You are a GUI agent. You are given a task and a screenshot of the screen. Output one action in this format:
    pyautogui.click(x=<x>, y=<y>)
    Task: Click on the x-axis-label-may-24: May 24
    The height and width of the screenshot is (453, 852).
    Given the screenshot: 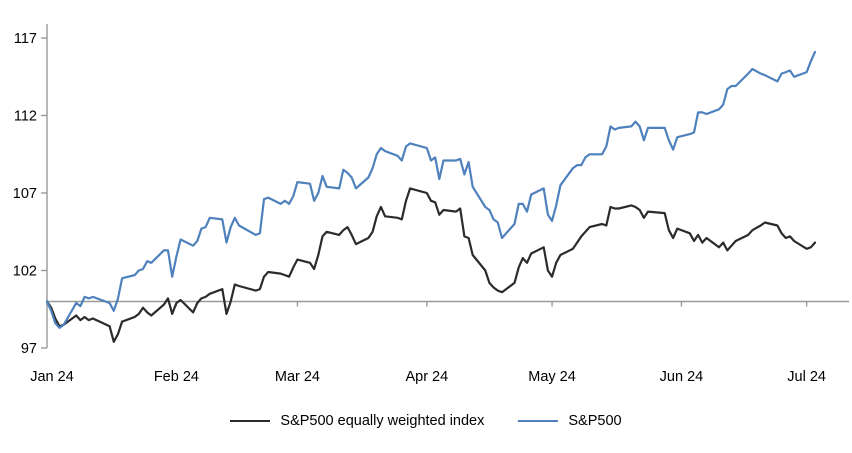 What is the action you would take?
    pyautogui.click(x=552, y=377)
    